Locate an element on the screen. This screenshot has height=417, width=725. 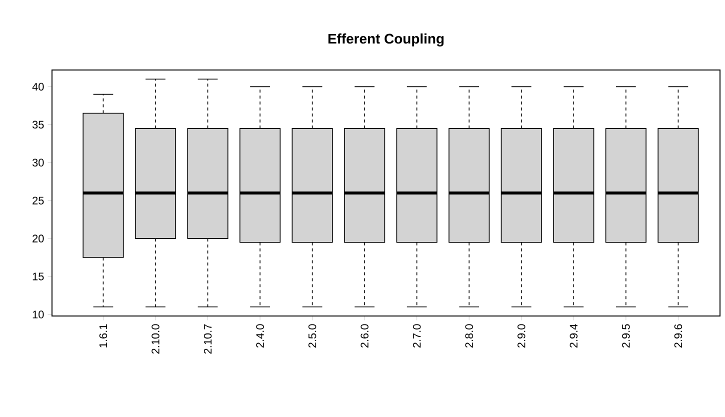
x-tick-label: 2.8.0 is located at coordinates (469, 336).